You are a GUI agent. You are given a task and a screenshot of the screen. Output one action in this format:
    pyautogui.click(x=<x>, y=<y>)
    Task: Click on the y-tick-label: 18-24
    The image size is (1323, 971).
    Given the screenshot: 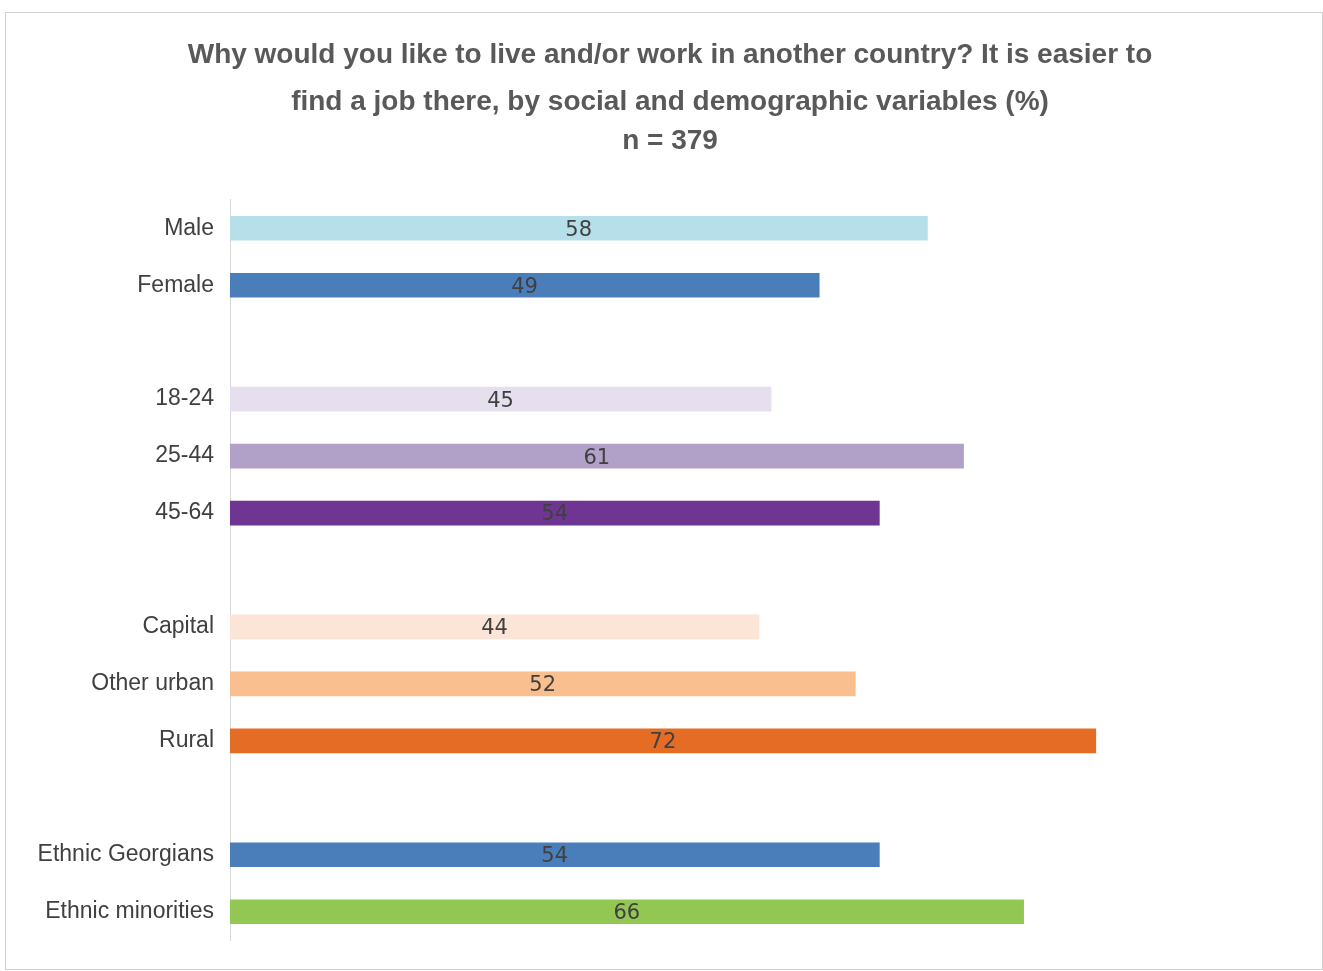 What is the action you would take?
    pyautogui.click(x=185, y=397)
    